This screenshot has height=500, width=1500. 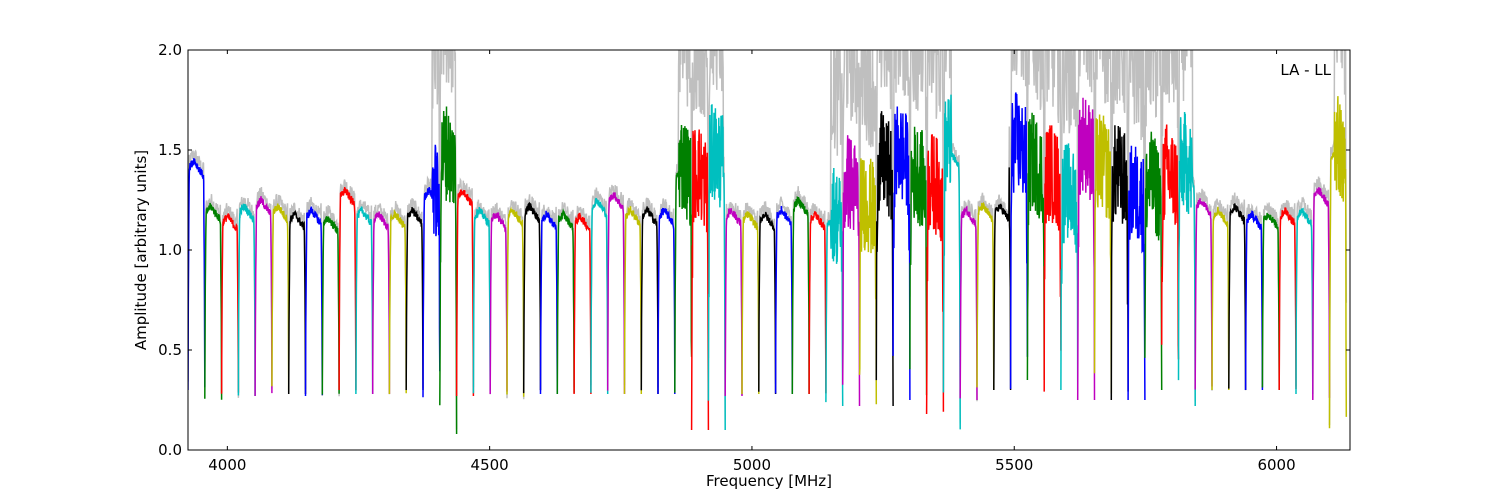 What do you see at coordinates (170, 250) in the screenshot?
I see `y-tick-label-2: 1.0` at bounding box center [170, 250].